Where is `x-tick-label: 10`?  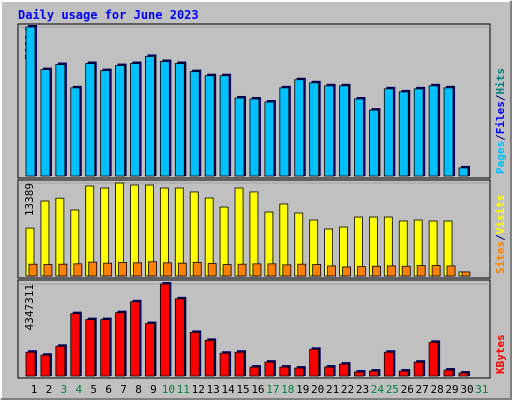 x-tick-label: 10 is located at coordinates (168, 389).